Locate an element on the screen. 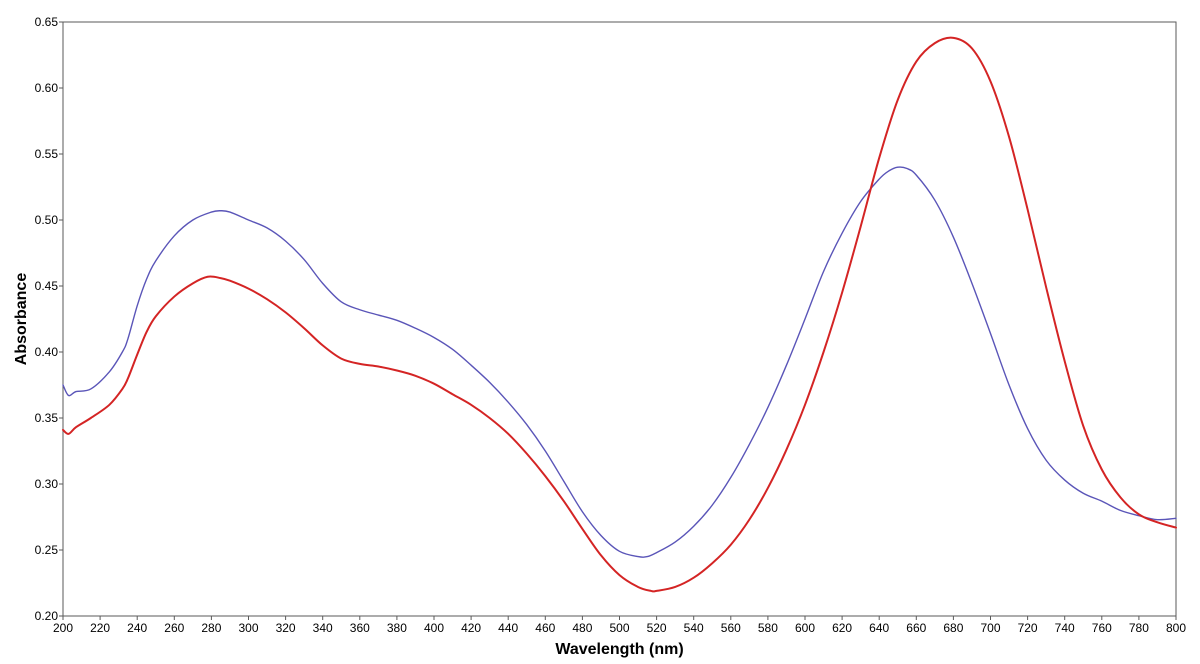 The height and width of the screenshot is (664, 1200). x-tick-label: 360 is located at coordinates (360, 628).